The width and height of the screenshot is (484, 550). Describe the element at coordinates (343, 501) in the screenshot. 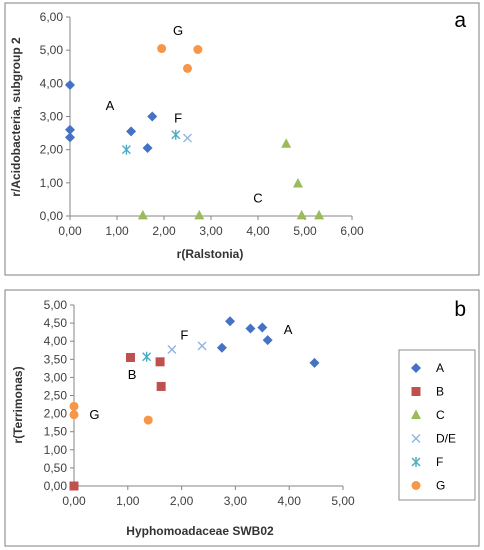

I see `chart-b-xtick-label: 5,00` at that location.